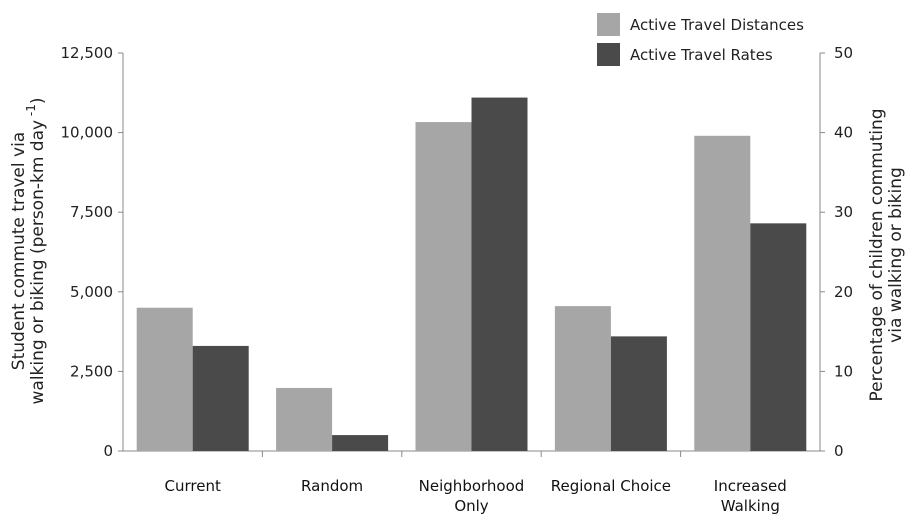 This screenshot has height=514, width=908. Describe the element at coordinates (108, 451) in the screenshot. I see `left-tick-label: 0` at that location.